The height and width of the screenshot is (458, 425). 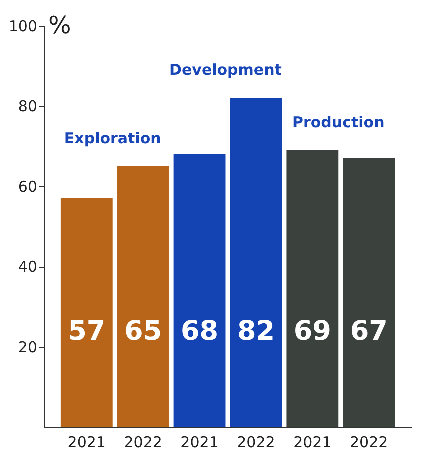 I want to click on annotation: Production, so click(x=338, y=122).